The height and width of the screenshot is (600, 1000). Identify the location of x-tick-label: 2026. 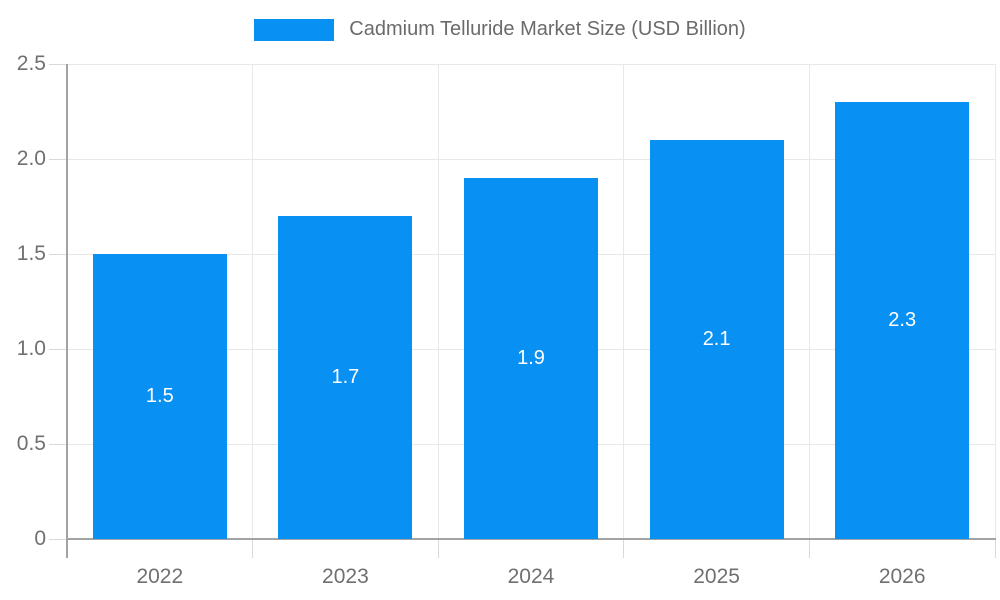
(902, 576).